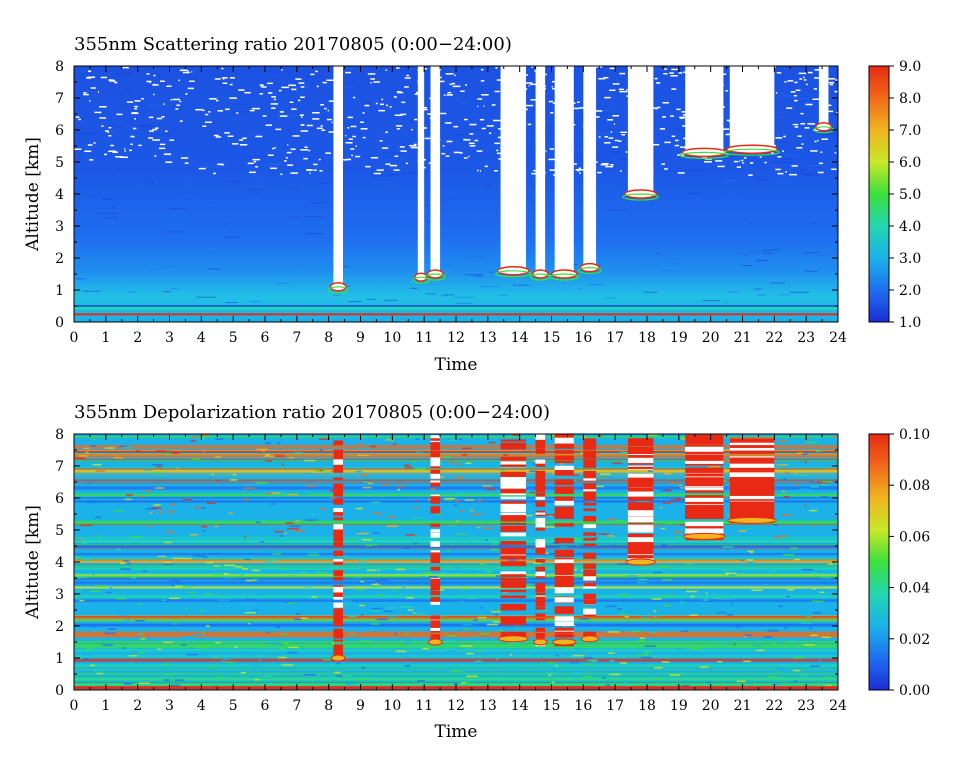  Describe the element at coordinates (909, 563) in the screenshot. I see `depolarization-ratio-colorbar-ticks: 0.000.020.040.060.080.10` at that location.